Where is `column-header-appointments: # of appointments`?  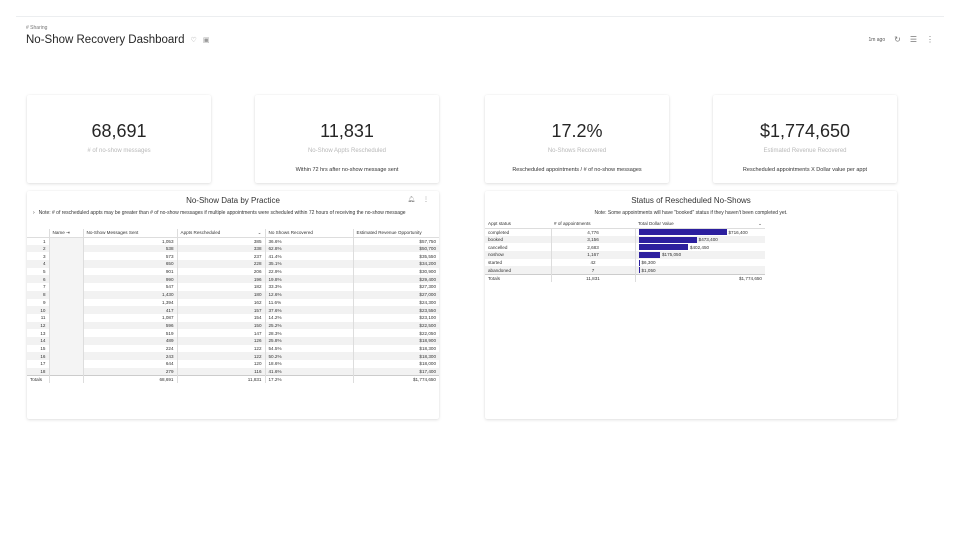
column-header-appointments: # of appointments is located at coordinates (593, 224).